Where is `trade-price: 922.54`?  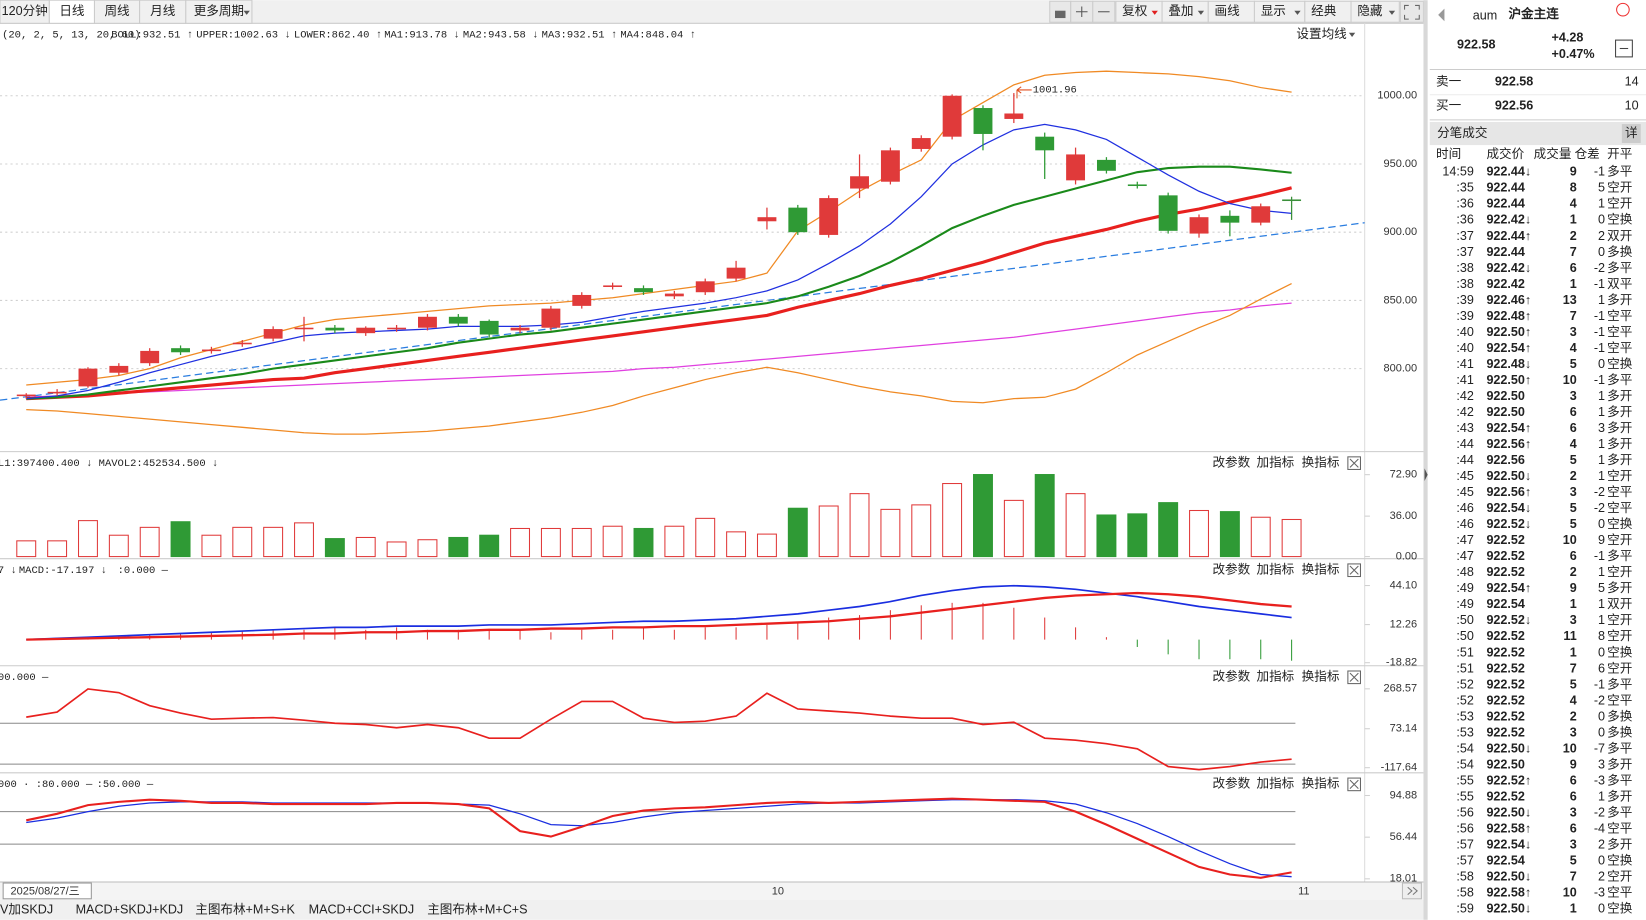
trade-price: 922.54 is located at coordinates (1505, 861).